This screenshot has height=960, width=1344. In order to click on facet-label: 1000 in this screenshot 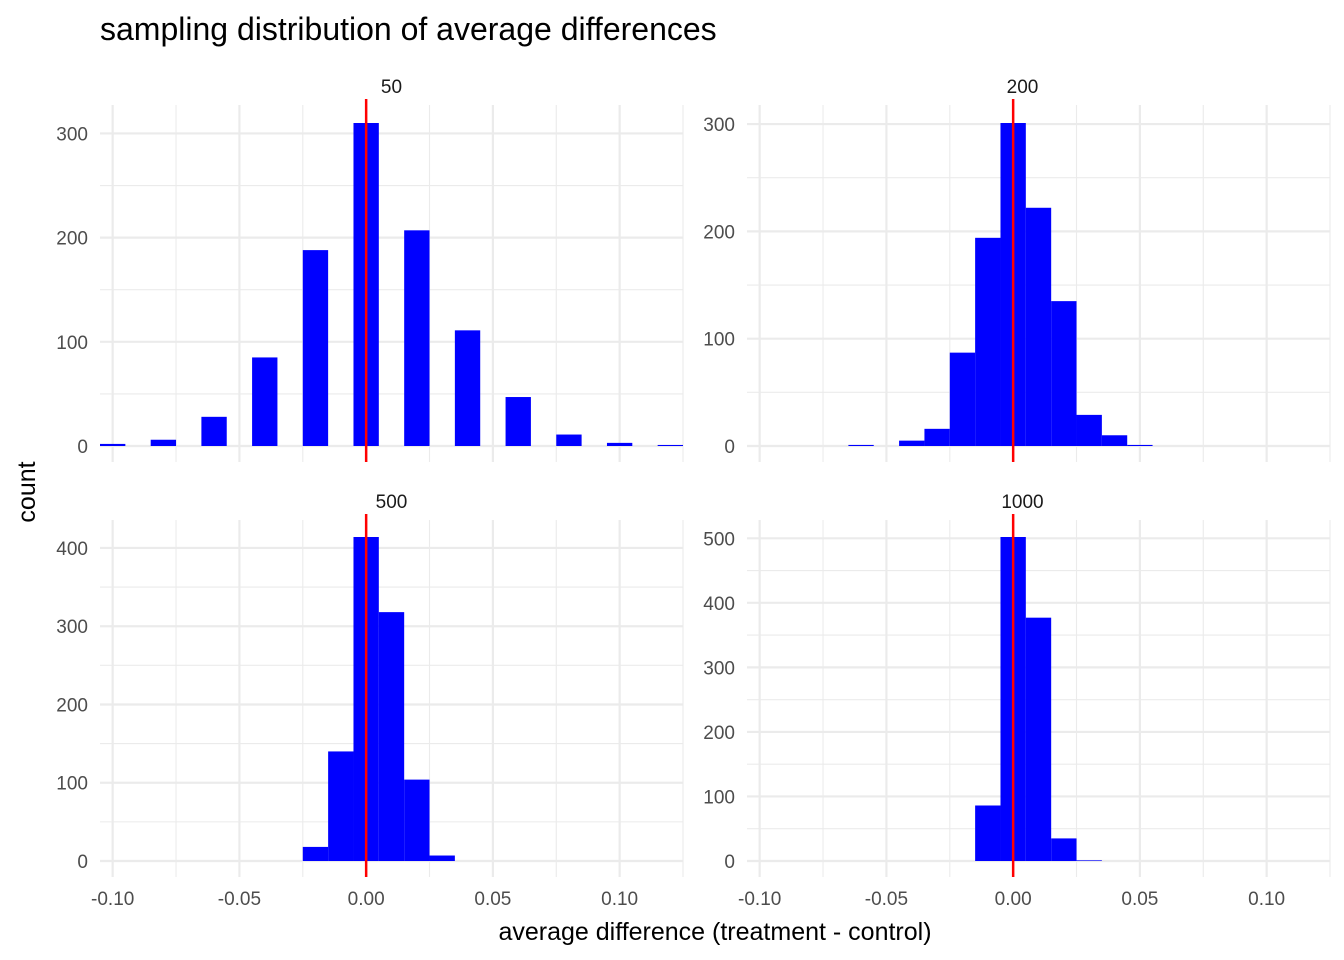, I will do `click(1022, 502)`.